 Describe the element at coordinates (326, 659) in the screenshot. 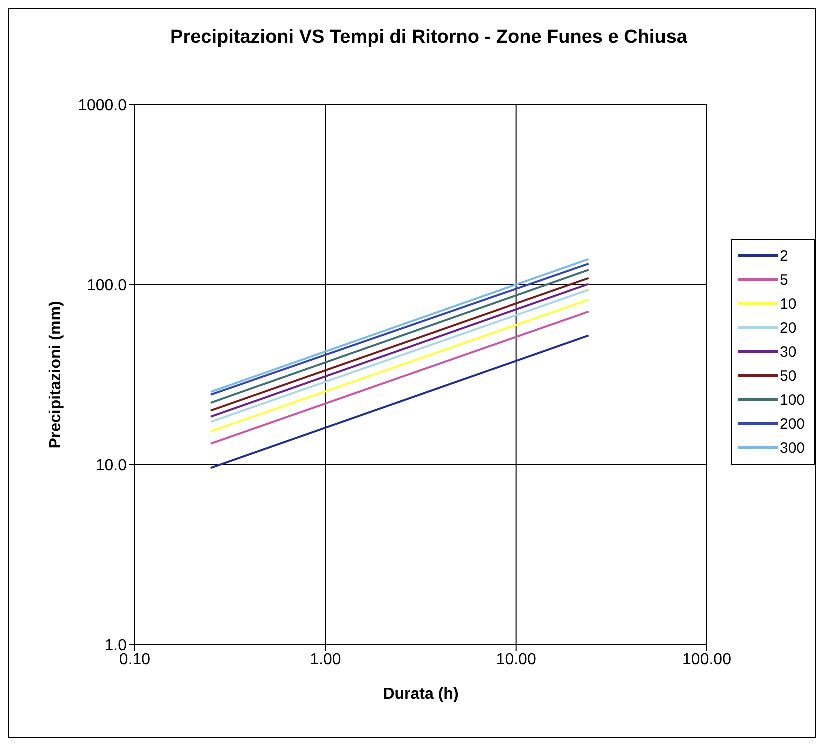

I see `x-tick-label: 1.00` at that location.